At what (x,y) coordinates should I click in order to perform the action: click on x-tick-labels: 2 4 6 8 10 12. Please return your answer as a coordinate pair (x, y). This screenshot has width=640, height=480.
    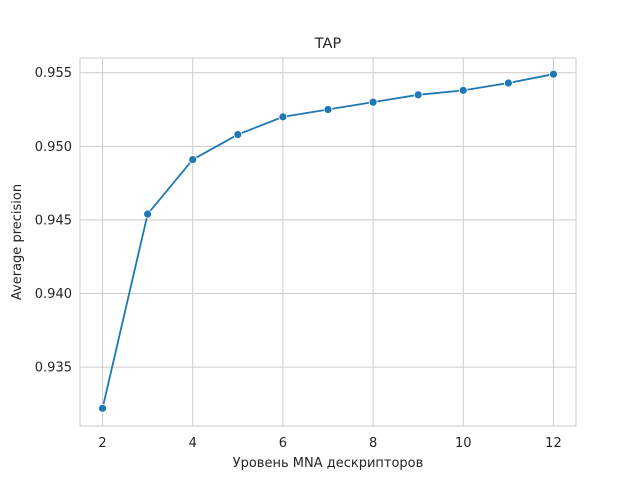
    Looking at the image, I should click on (329, 443).